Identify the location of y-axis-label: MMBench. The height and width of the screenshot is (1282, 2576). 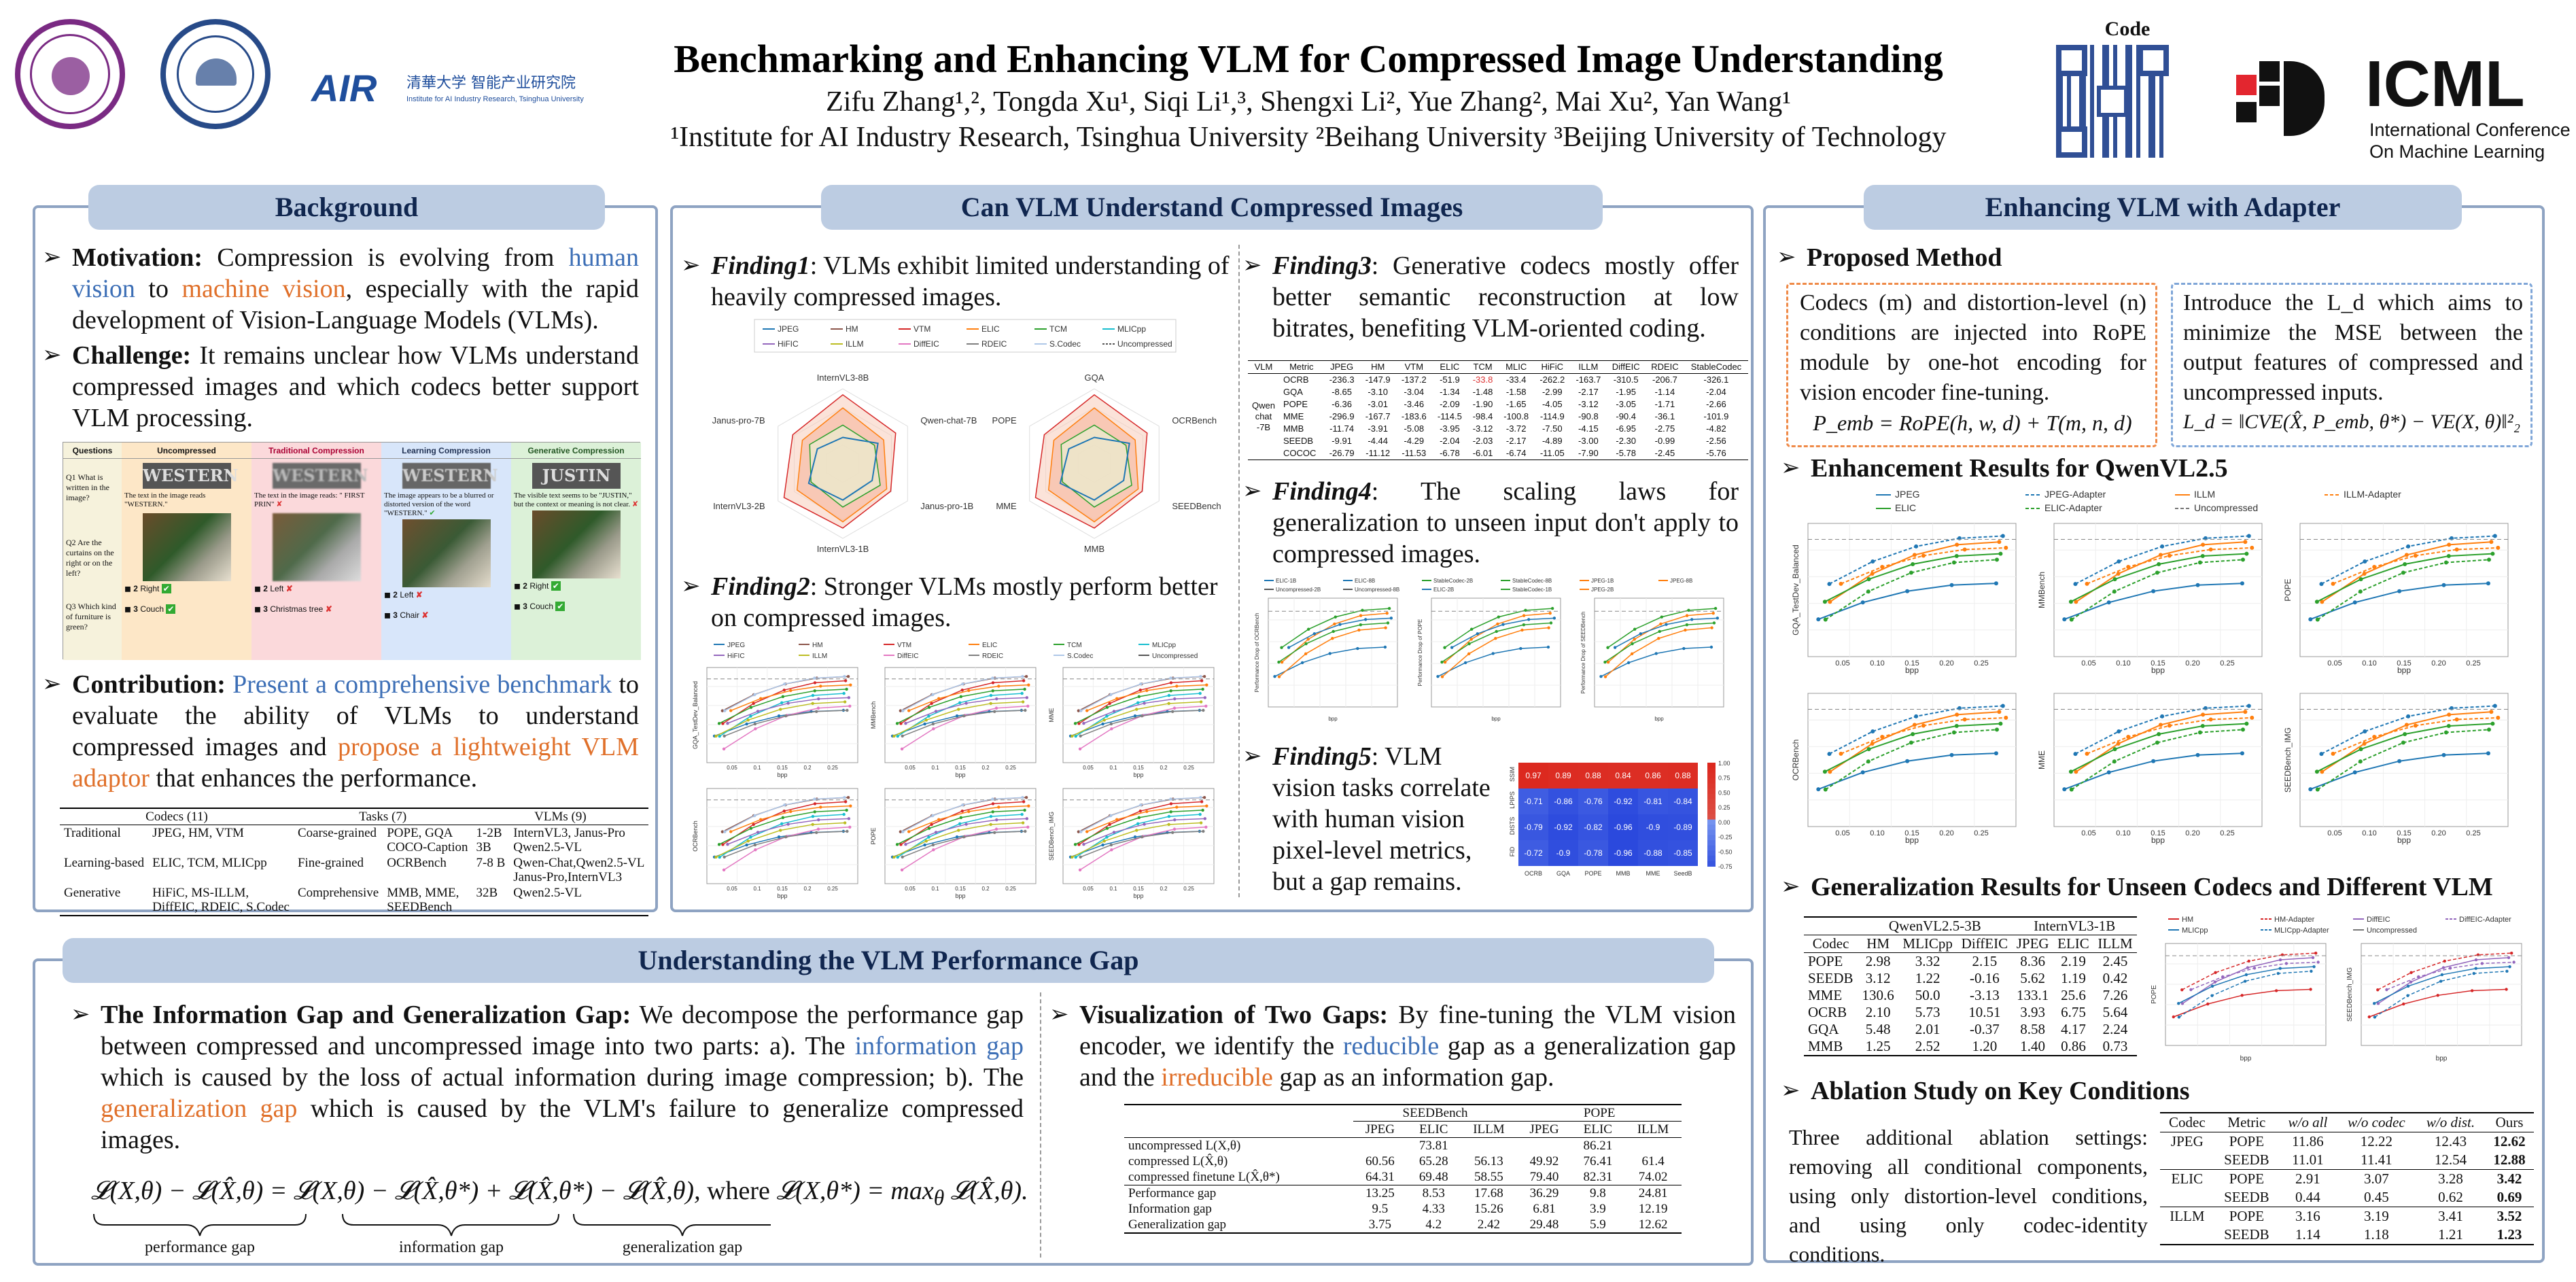
(873, 715).